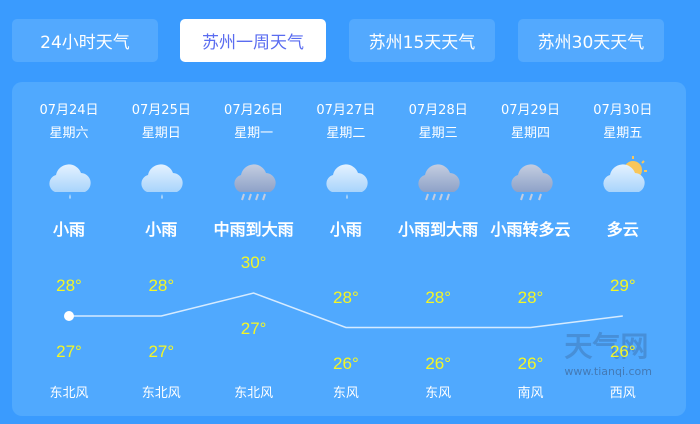 This screenshot has width=700, height=424. What do you see at coordinates (608, 354) in the screenshot?
I see `watermark-logo: 天气网 www.tianqi.com` at bounding box center [608, 354].